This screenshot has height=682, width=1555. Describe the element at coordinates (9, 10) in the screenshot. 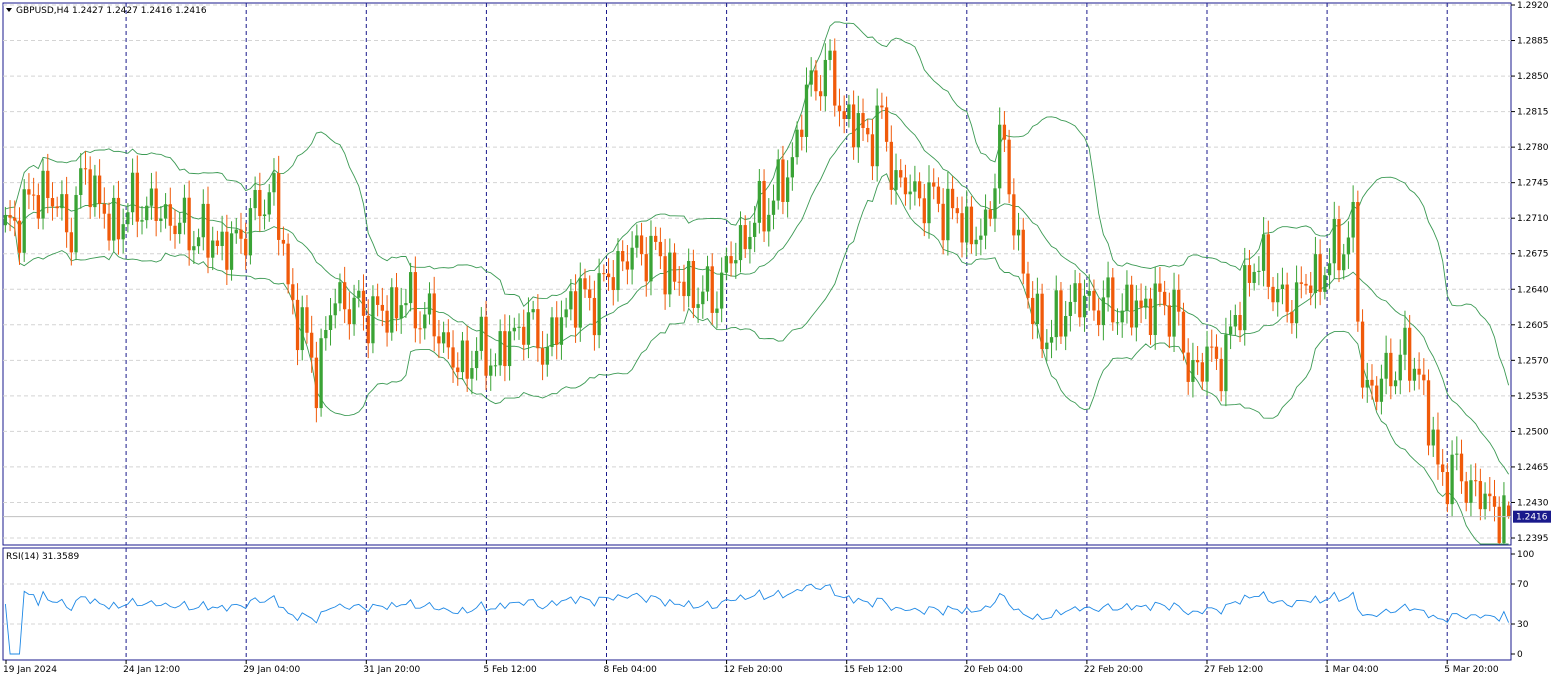

I see `chart-menu-triangle-icon` at that location.